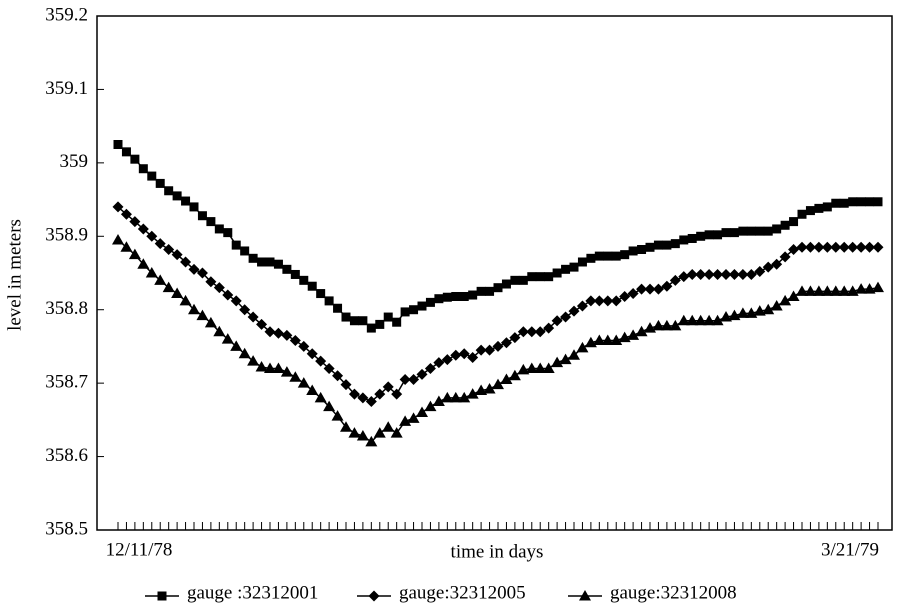  What do you see at coordinates (66, 235) in the screenshot?
I see `y-tick-label: 358.9` at bounding box center [66, 235].